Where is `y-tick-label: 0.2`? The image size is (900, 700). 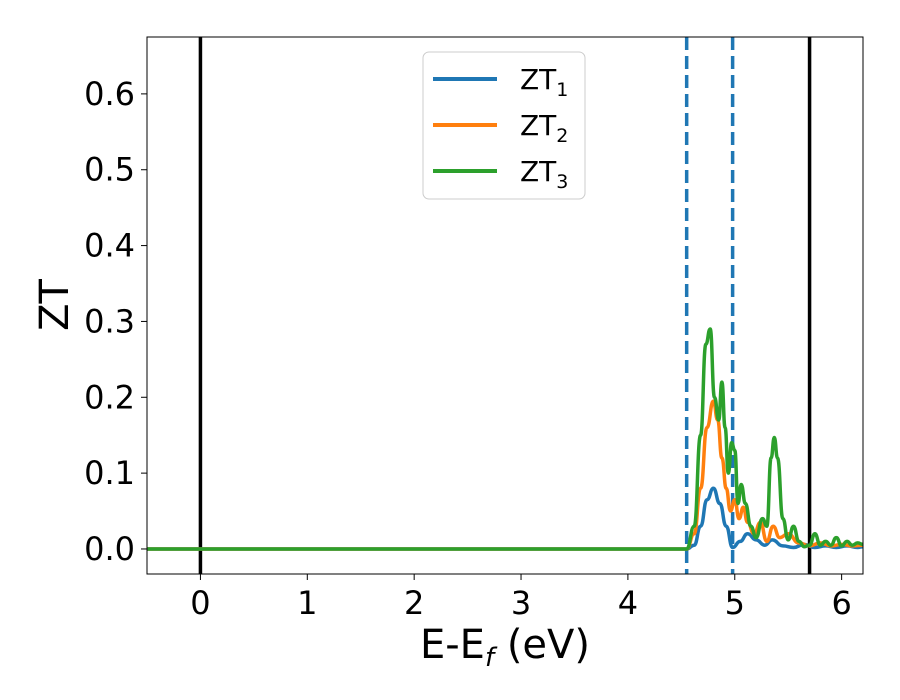
y-tick-label: 0.2 is located at coordinates (109, 397).